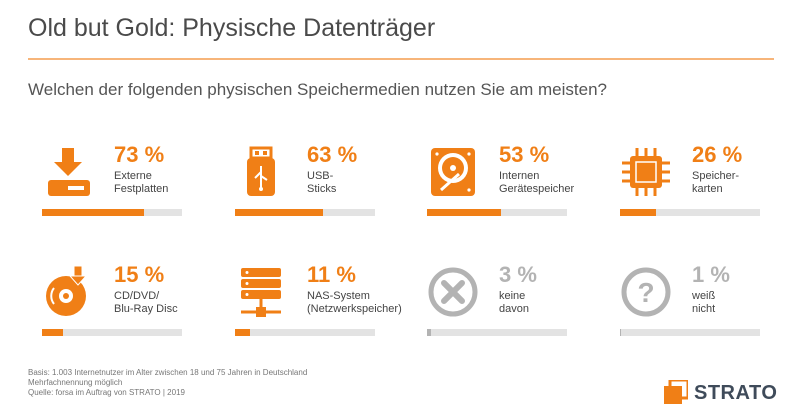  I want to click on external-harddrive-icon, so click(69, 172).